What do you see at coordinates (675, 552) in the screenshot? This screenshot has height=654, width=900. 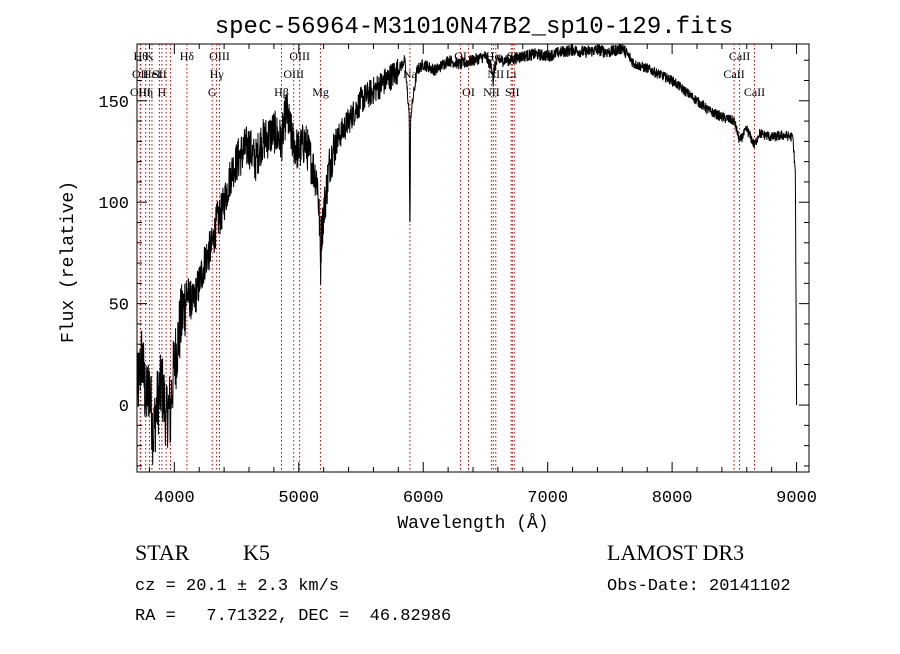 I see `survey-name: LAMOST DR3` at bounding box center [675, 552].